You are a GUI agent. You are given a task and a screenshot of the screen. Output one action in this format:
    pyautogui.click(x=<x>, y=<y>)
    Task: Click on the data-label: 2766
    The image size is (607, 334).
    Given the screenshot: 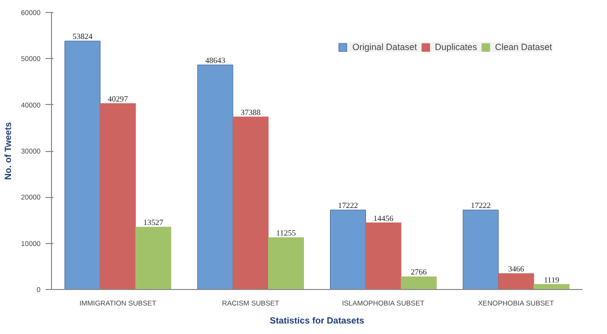 What is the action you would take?
    pyautogui.click(x=418, y=272)
    